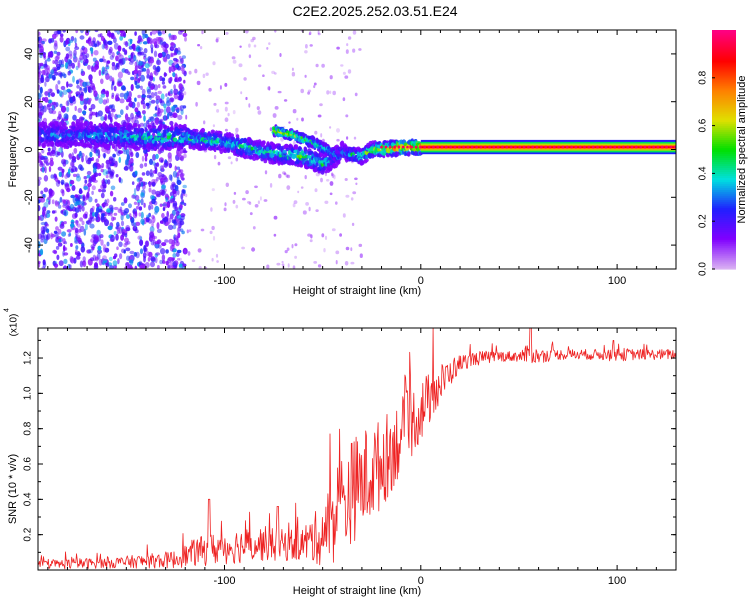 Image resolution: width=750 pixels, height=600 pixels. I want to click on figure-title: C2E2.2025.252.03.51.E24, so click(375, 11).